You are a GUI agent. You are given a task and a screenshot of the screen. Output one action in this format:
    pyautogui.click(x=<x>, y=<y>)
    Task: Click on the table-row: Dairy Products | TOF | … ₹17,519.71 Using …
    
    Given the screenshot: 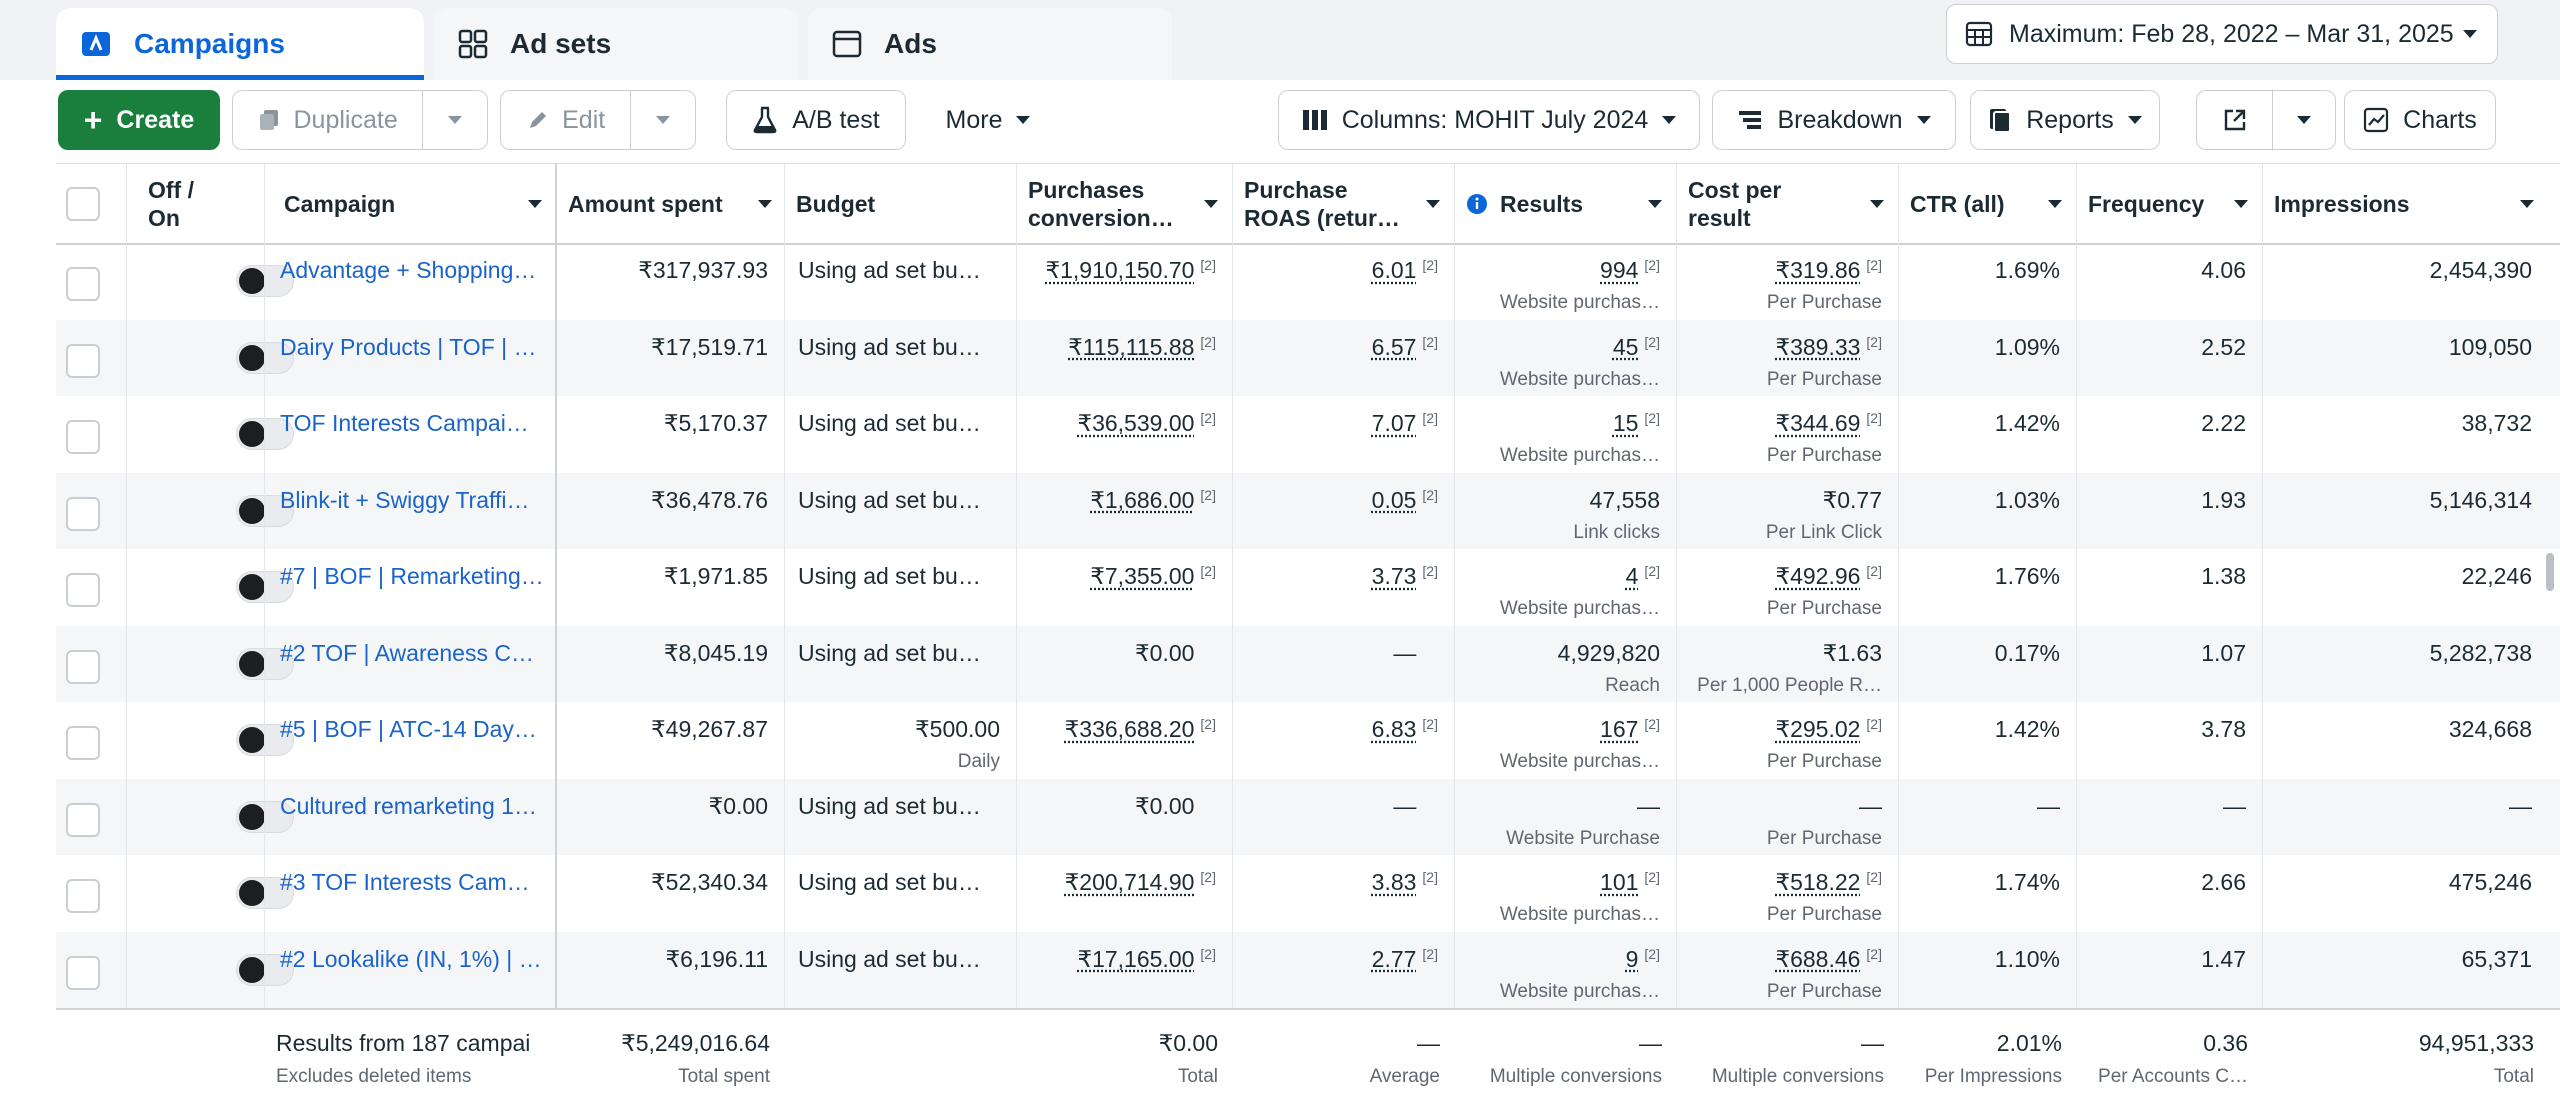 What is the action you would take?
    pyautogui.click(x=1308, y=357)
    